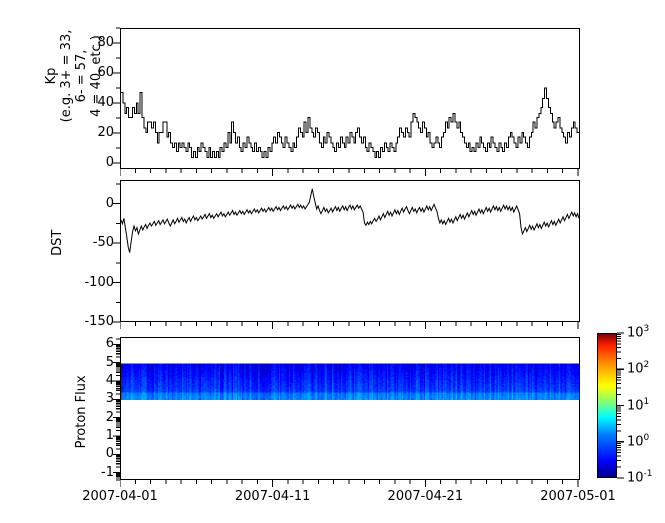 This screenshot has height=523, width=665. Describe the element at coordinates (109, 344) in the screenshot. I see `y-tick-label: 6` at that location.